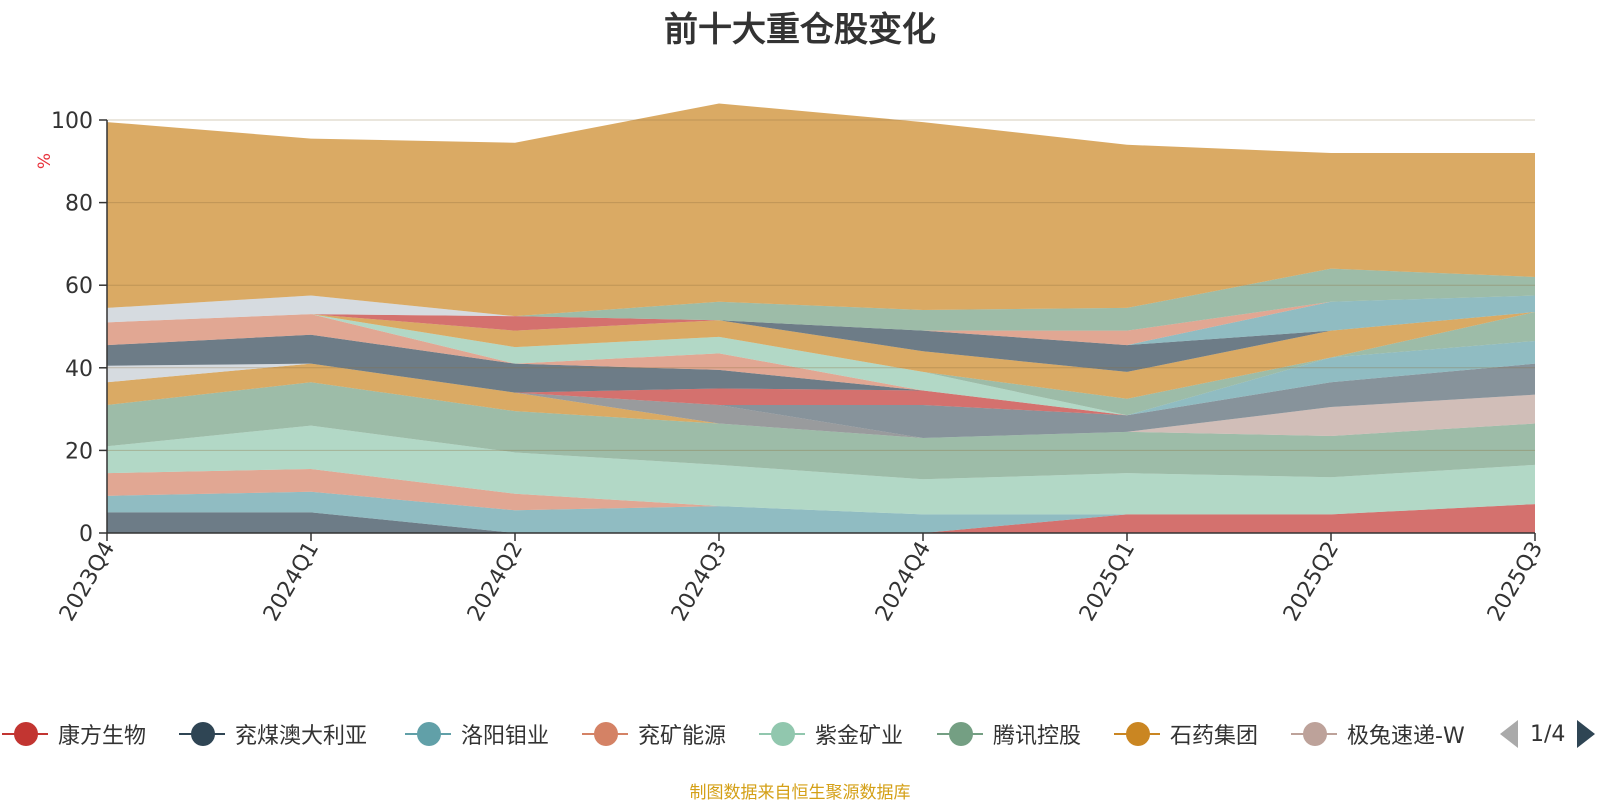 Image resolution: width=1600 pixels, height=803 pixels. What do you see at coordinates (1214, 736) in the screenshot?
I see `legend-label: 石药集团` at bounding box center [1214, 736].